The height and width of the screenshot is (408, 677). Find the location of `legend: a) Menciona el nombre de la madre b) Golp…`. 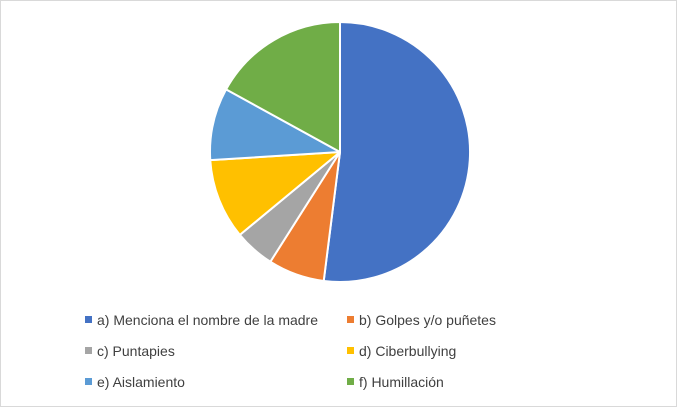

legend: a) Menciona el nombre de la madre b) Golp… is located at coordinates (290, 351).